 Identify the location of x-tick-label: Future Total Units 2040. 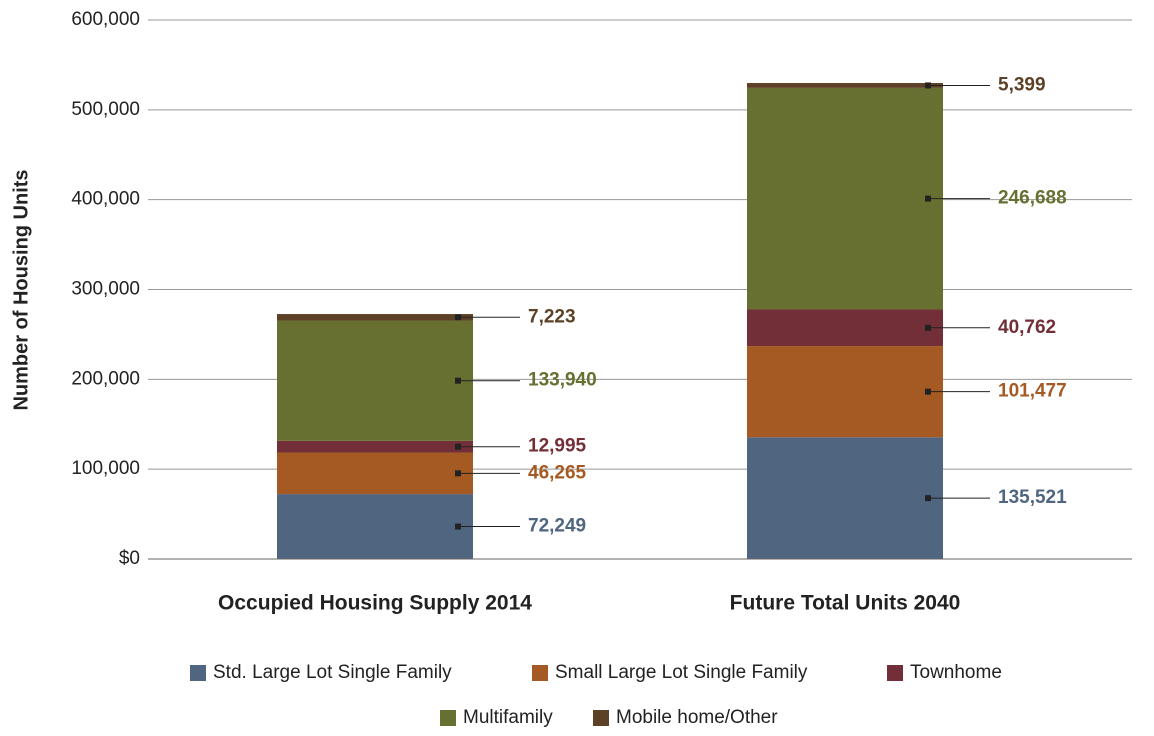
(845, 603).